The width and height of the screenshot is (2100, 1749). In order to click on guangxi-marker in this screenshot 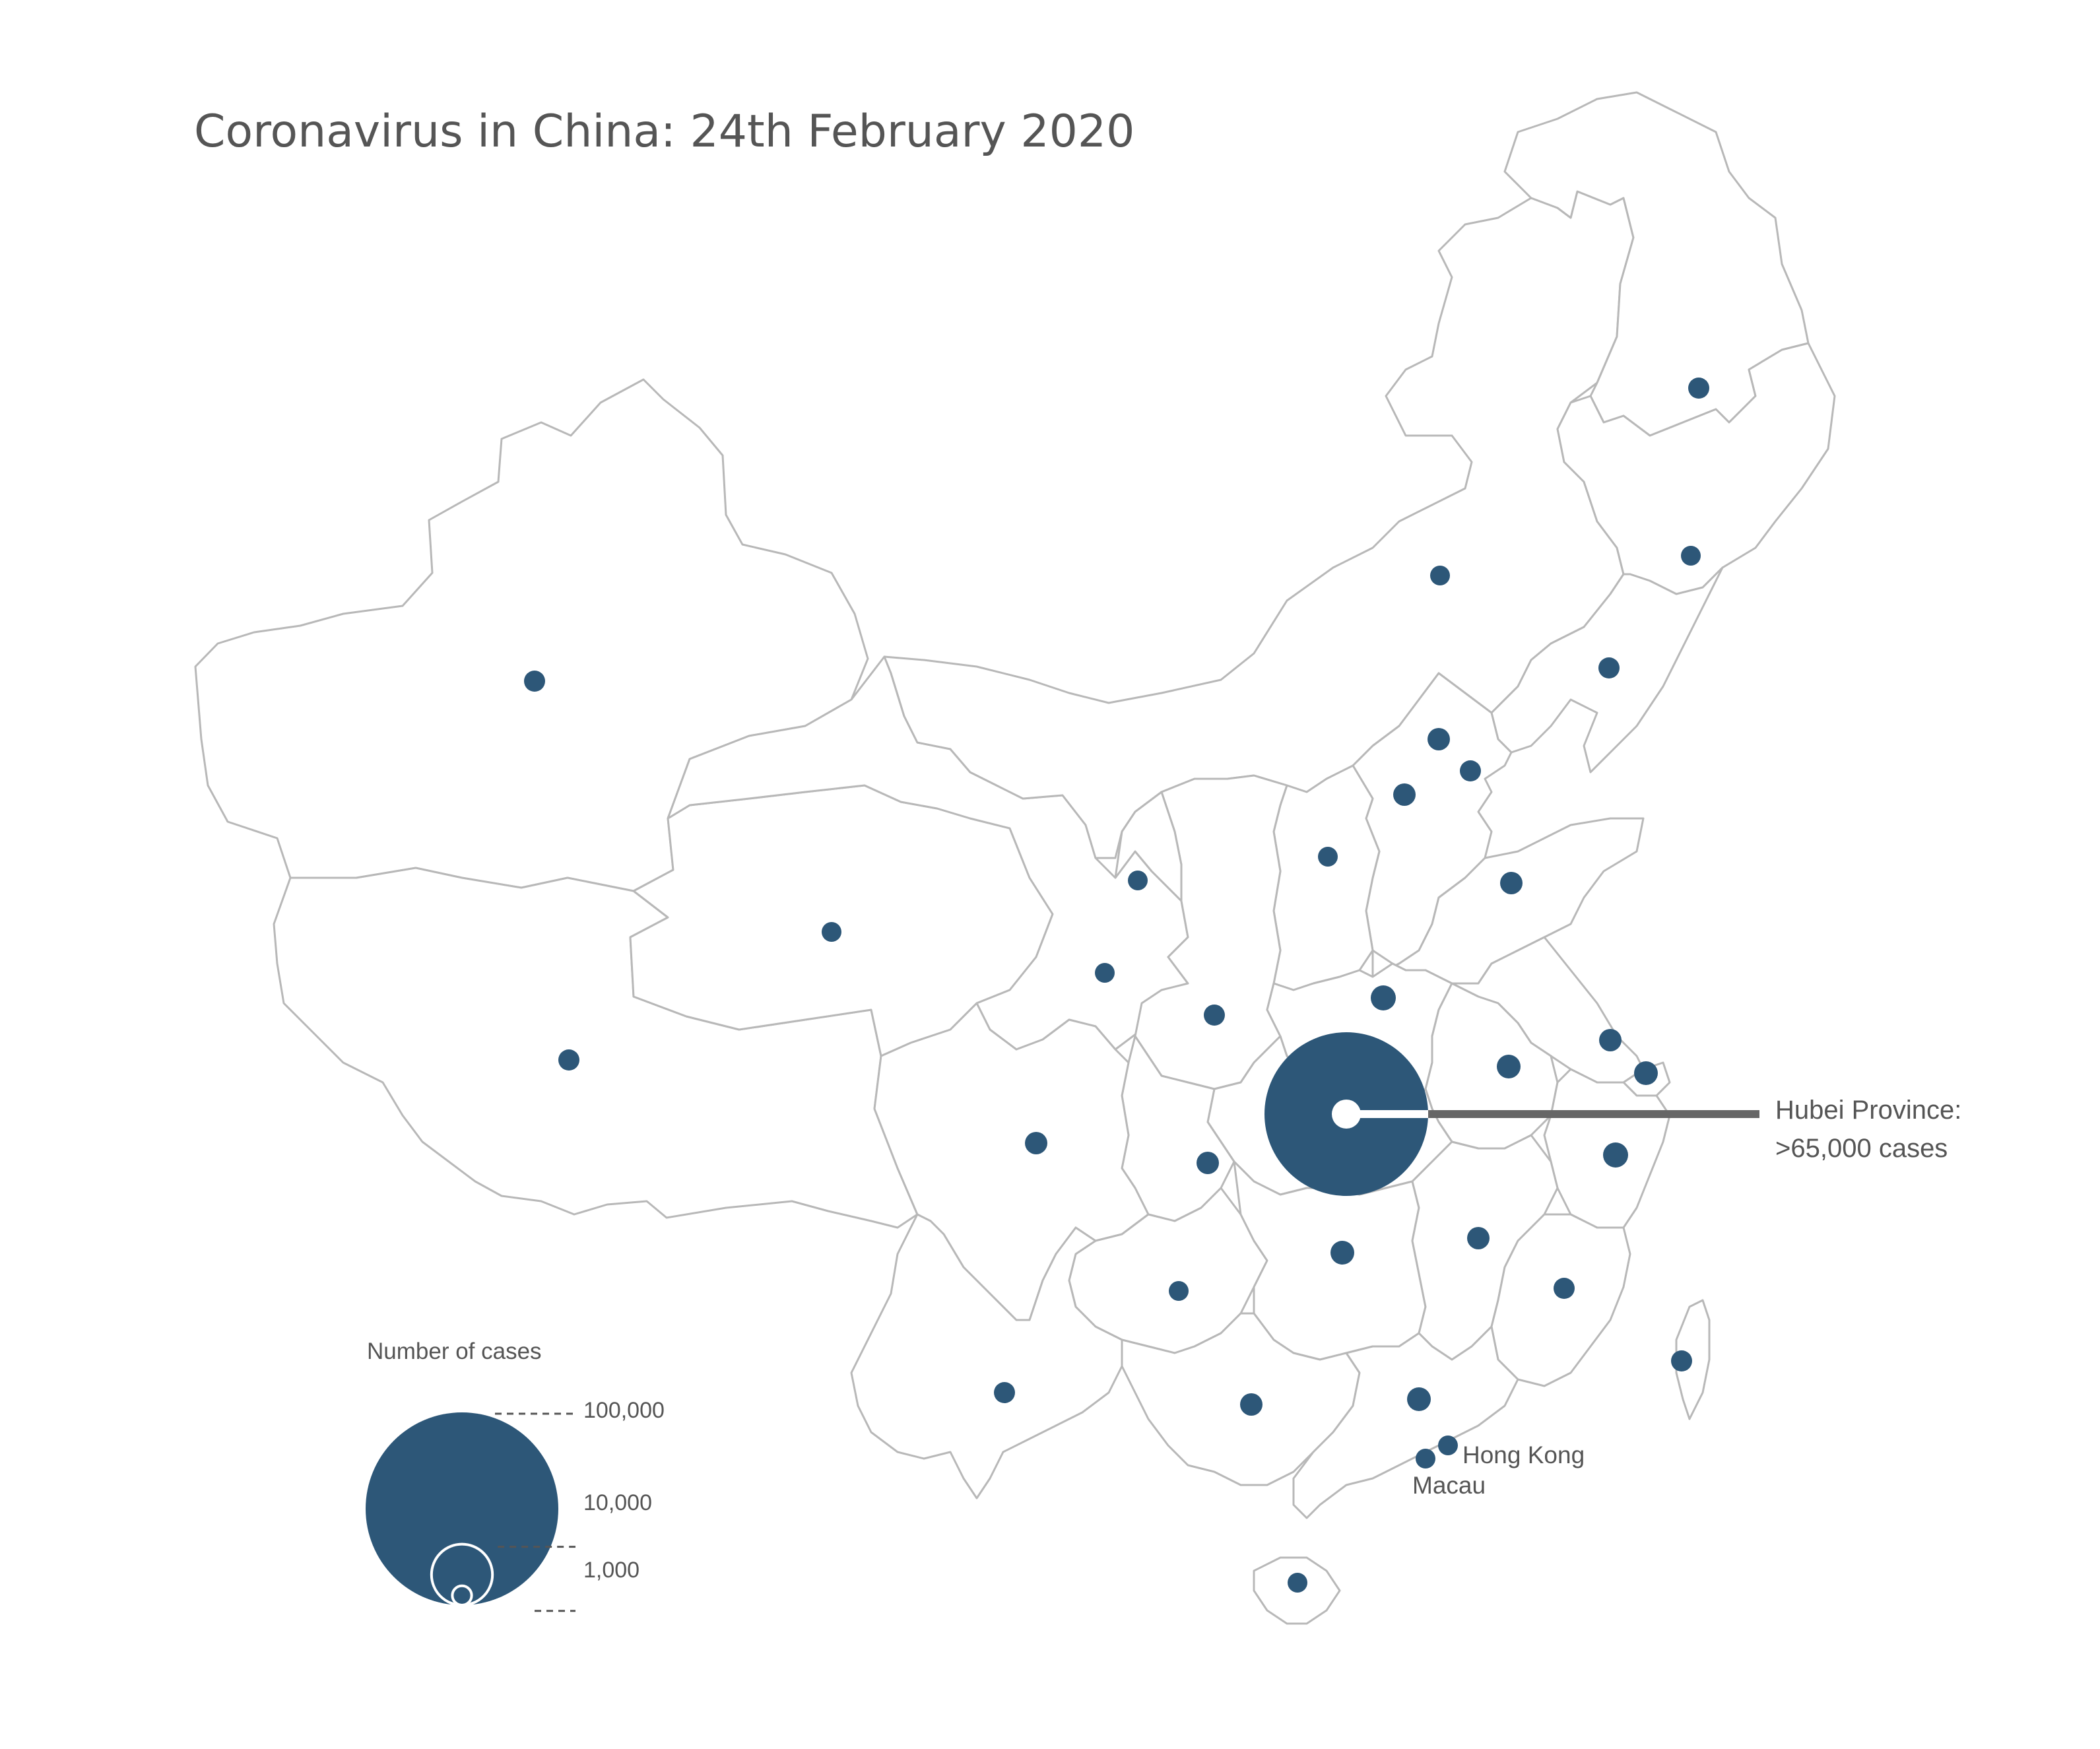, I will do `click(1251, 1404)`.